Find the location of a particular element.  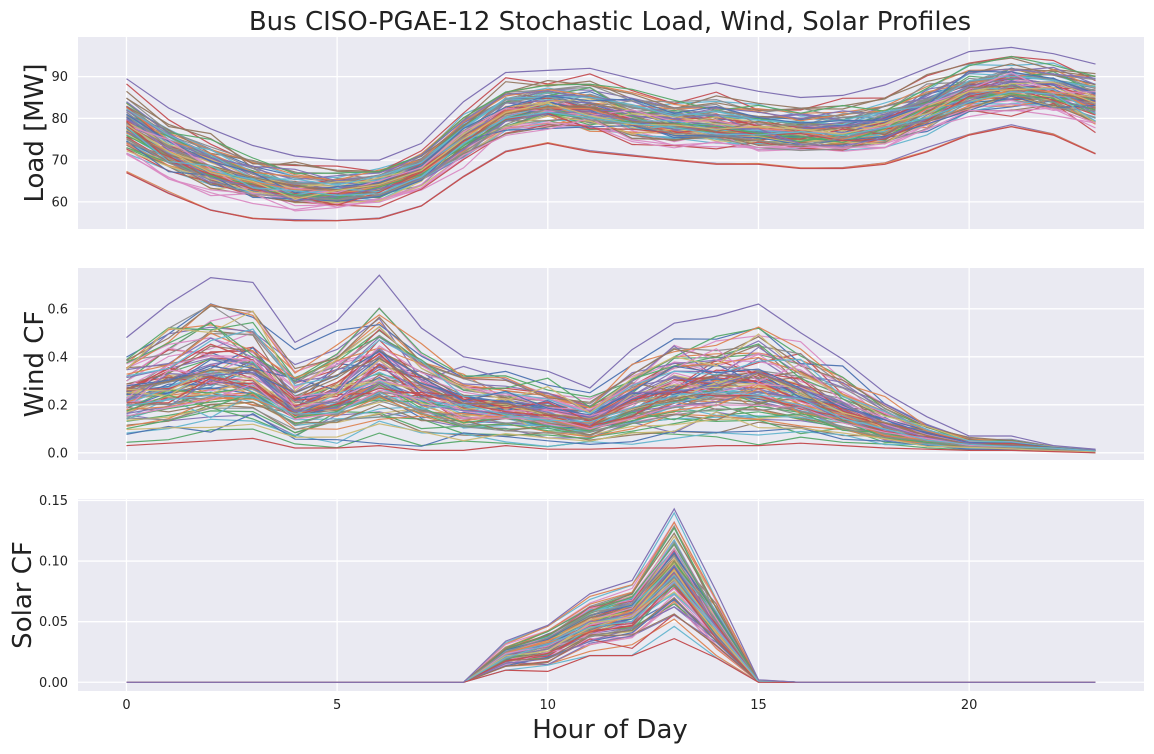

solar-ylabel: Solar CF is located at coordinates (23, 595).